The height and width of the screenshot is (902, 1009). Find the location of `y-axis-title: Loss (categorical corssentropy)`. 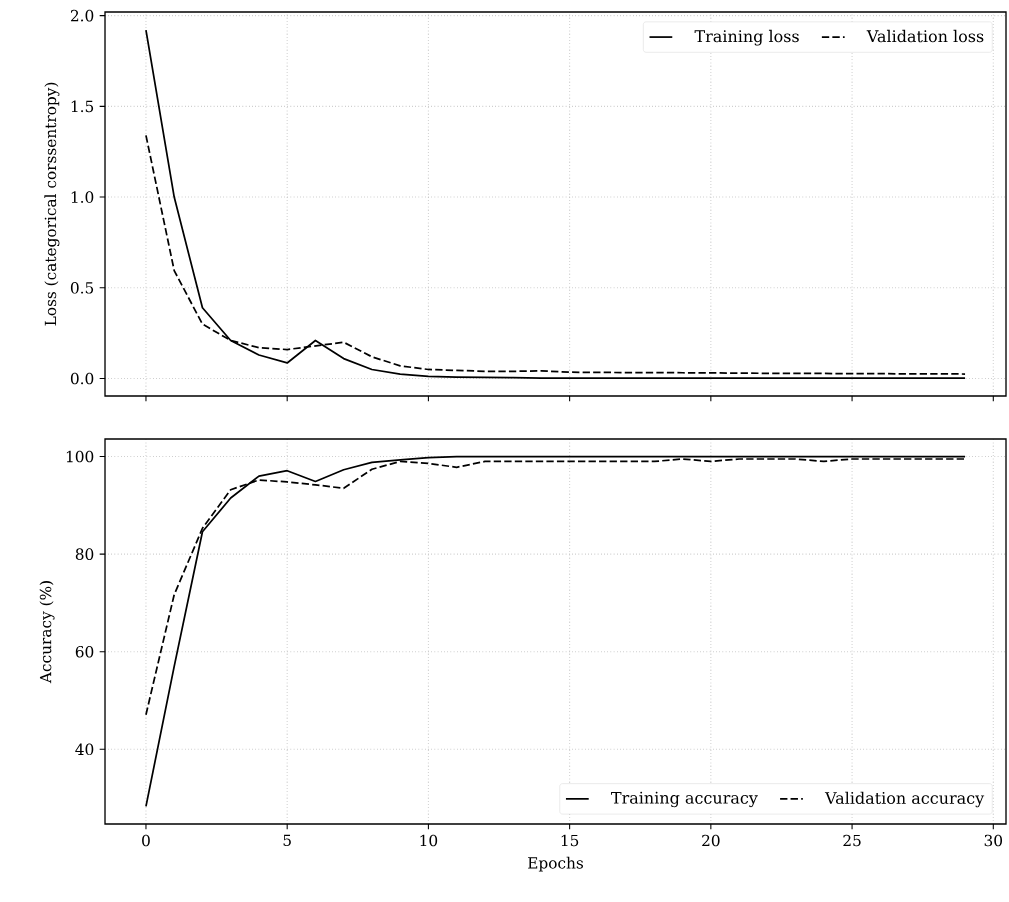

y-axis-title: Loss (categorical corssentropy) is located at coordinates (52, 204).